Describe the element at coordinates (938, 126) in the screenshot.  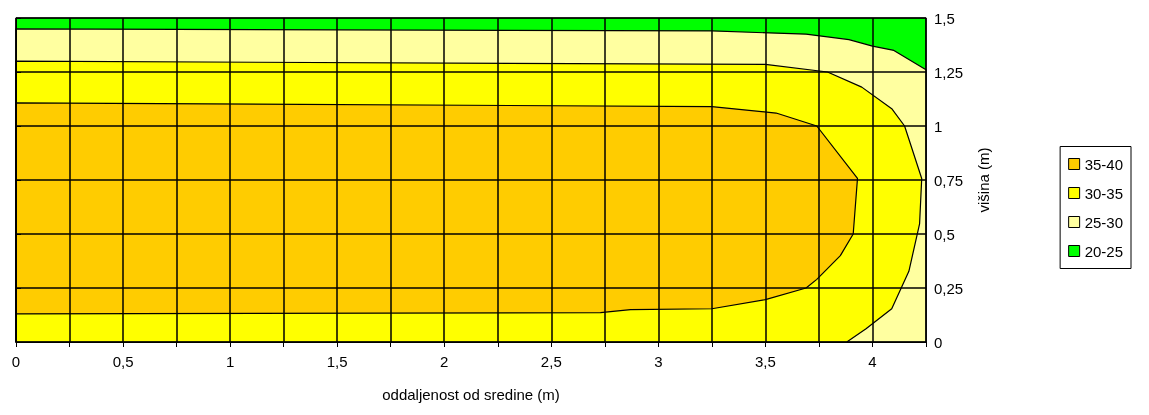
I see `y-tick-label: 1` at that location.